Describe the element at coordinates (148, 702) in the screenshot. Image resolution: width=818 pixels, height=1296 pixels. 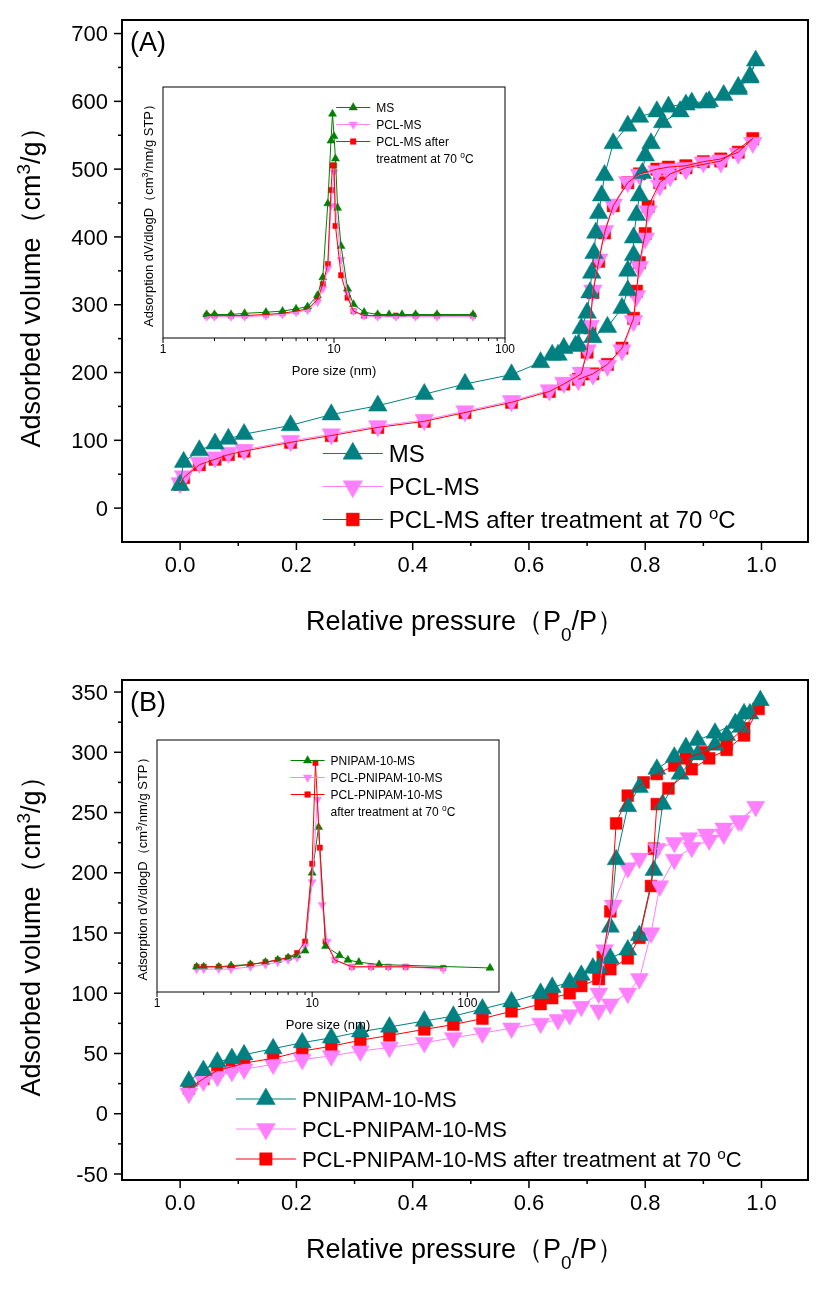
I see `chart-title: (B)` at that location.